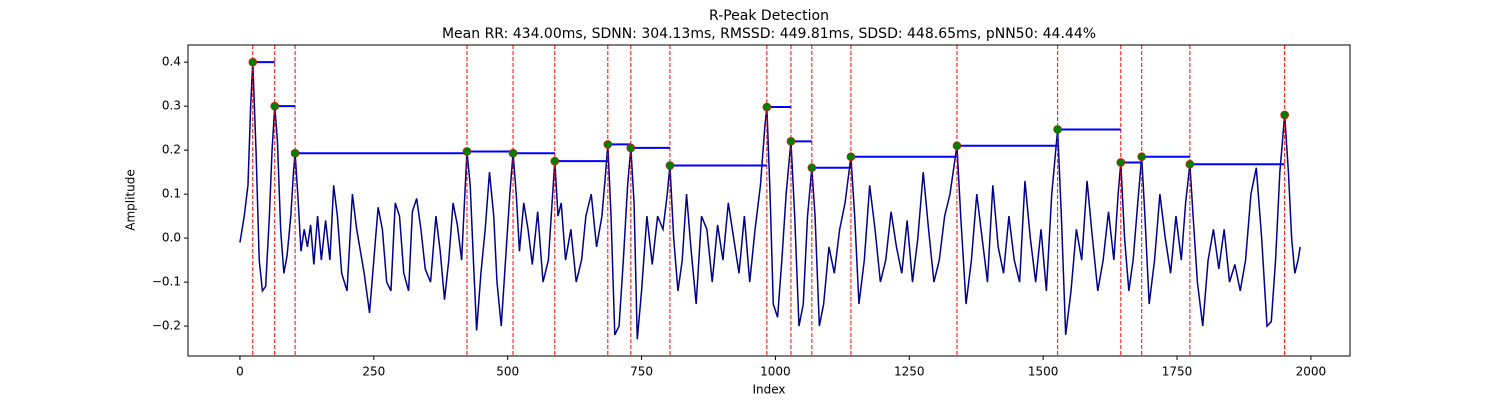 The height and width of the screenshot is (400, 1500). Describe the element at coordinates (1177, 372) in the screenshot. I see `x-tick-label: 1750` at that location.